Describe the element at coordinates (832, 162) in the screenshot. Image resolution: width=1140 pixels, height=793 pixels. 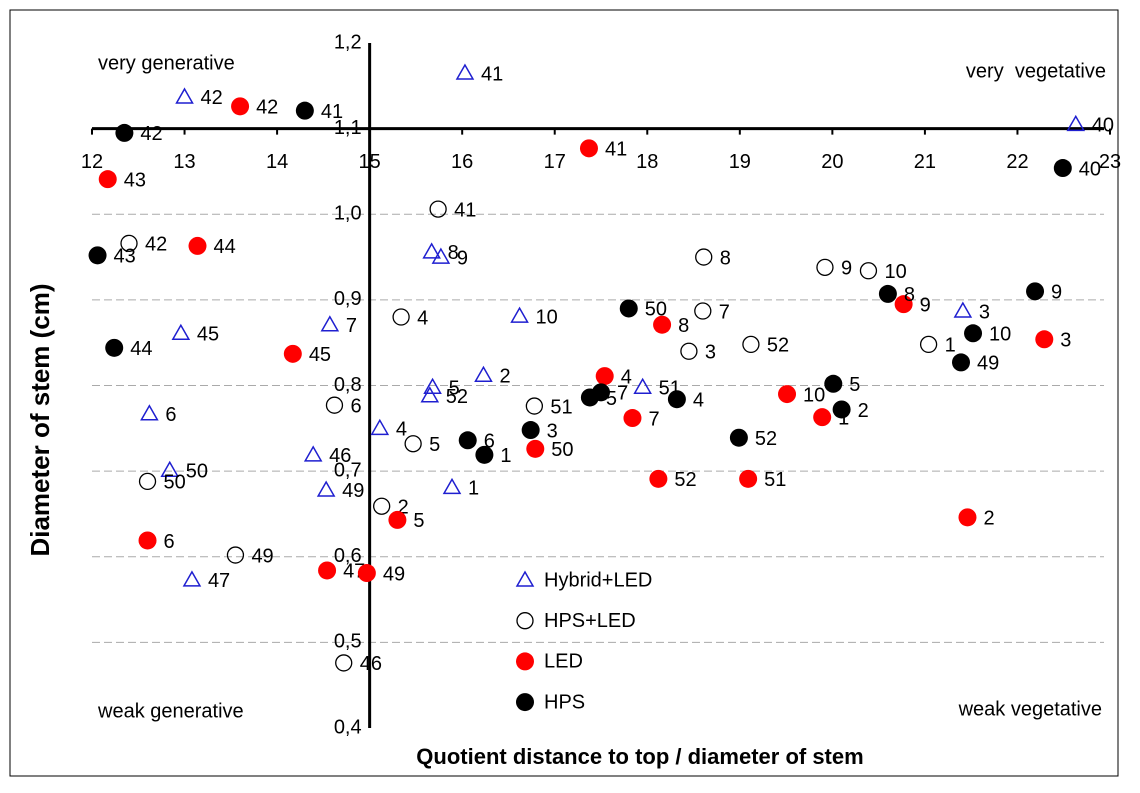
I see `x-tick-label: 20` at that location.